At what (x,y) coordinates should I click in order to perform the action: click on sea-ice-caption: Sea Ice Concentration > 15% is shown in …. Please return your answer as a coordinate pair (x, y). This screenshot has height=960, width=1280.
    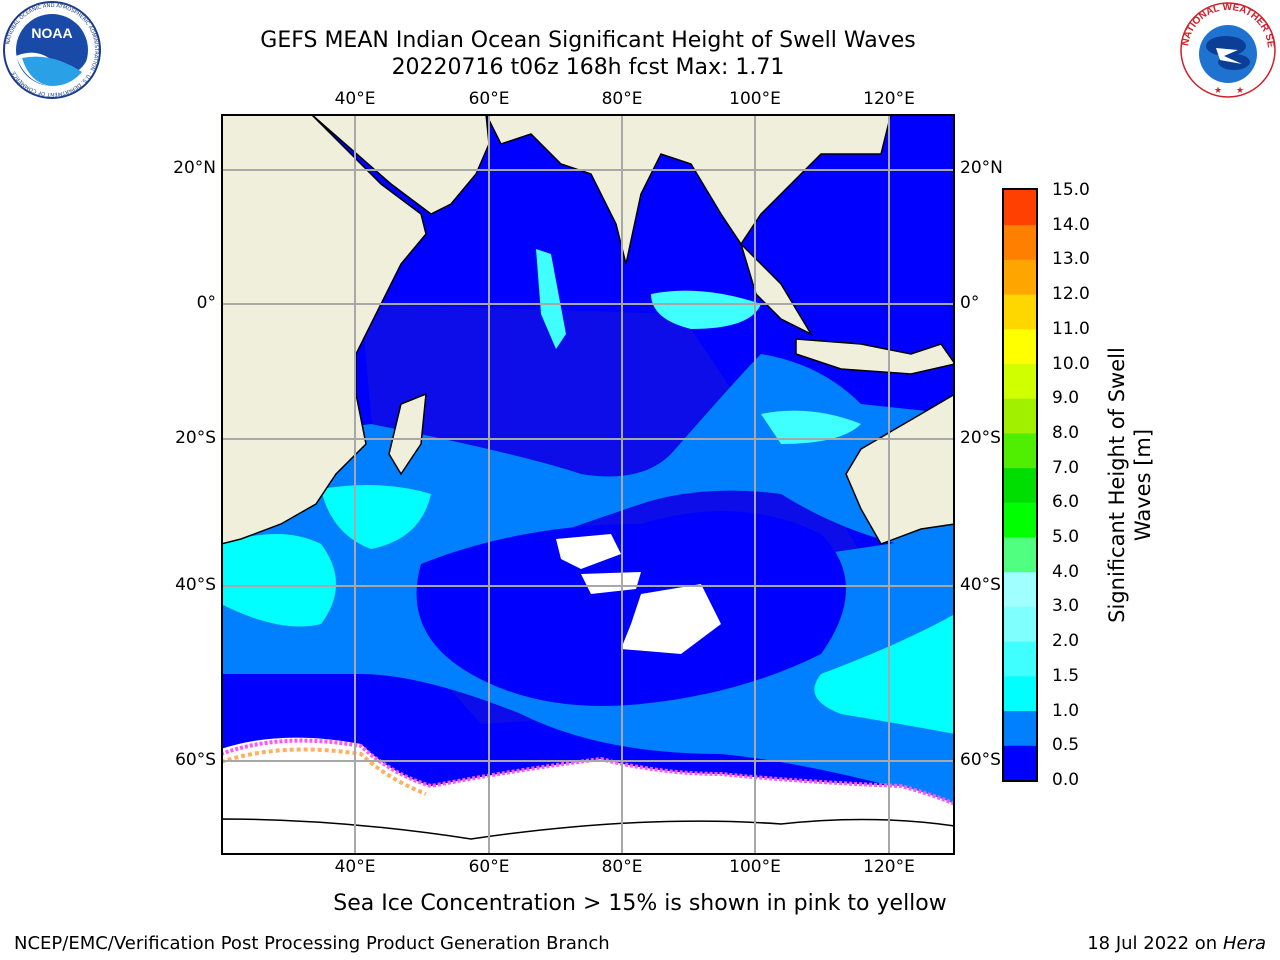
    Looking at the image, I should click on (640, 903).